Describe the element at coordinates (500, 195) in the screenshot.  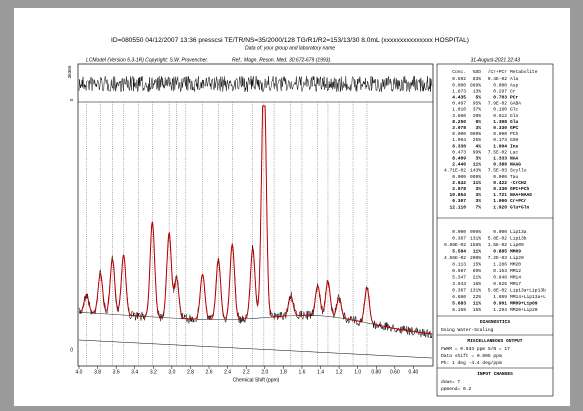
I see `table-cell: 1.721` at that location.